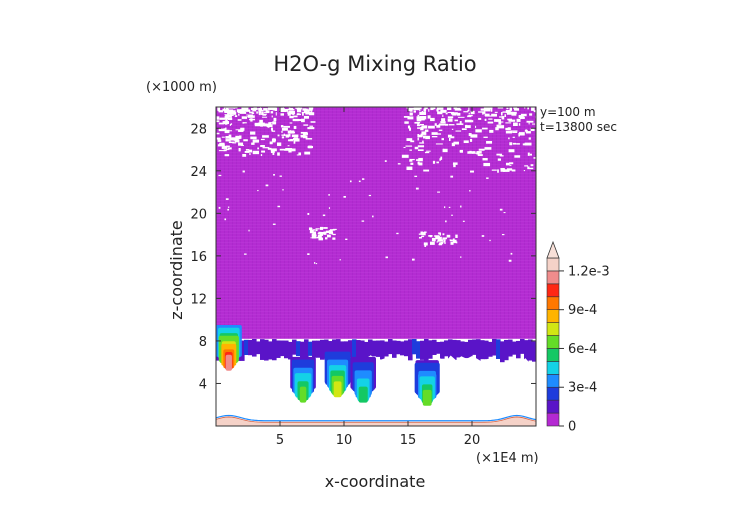 The image size is (752, 532). I want to click on x-tick-label: 5, so click(280, 440).